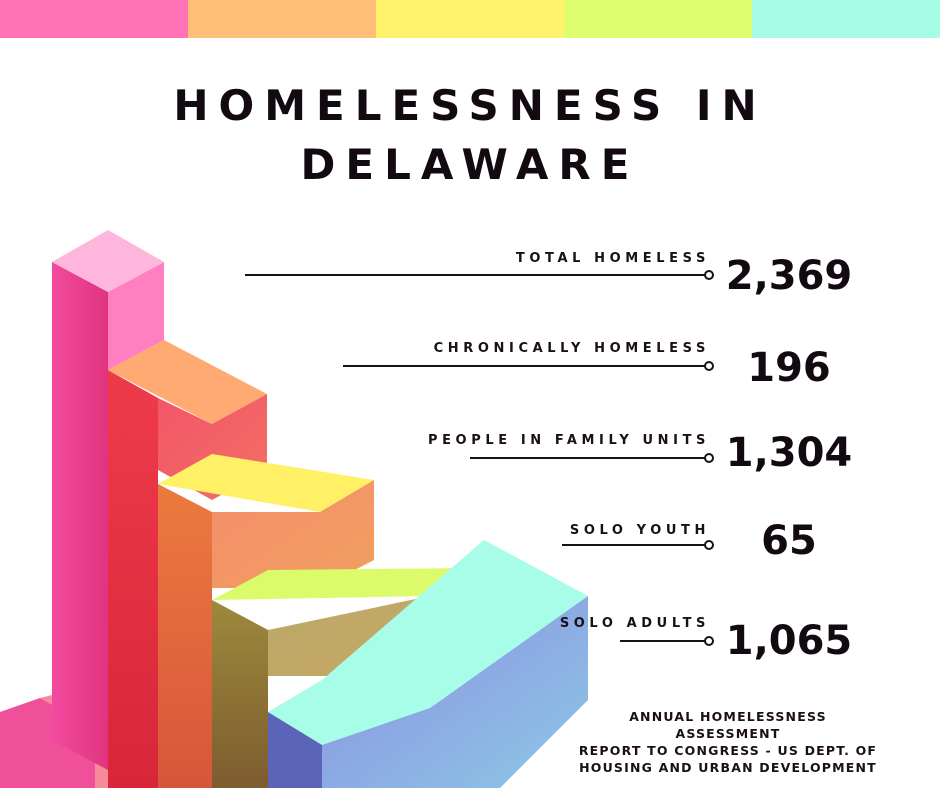  What do you see at coordinates (789, 641) in the screenshot?
I see `stat-value: 1,065` at bounding box center [789, 641].